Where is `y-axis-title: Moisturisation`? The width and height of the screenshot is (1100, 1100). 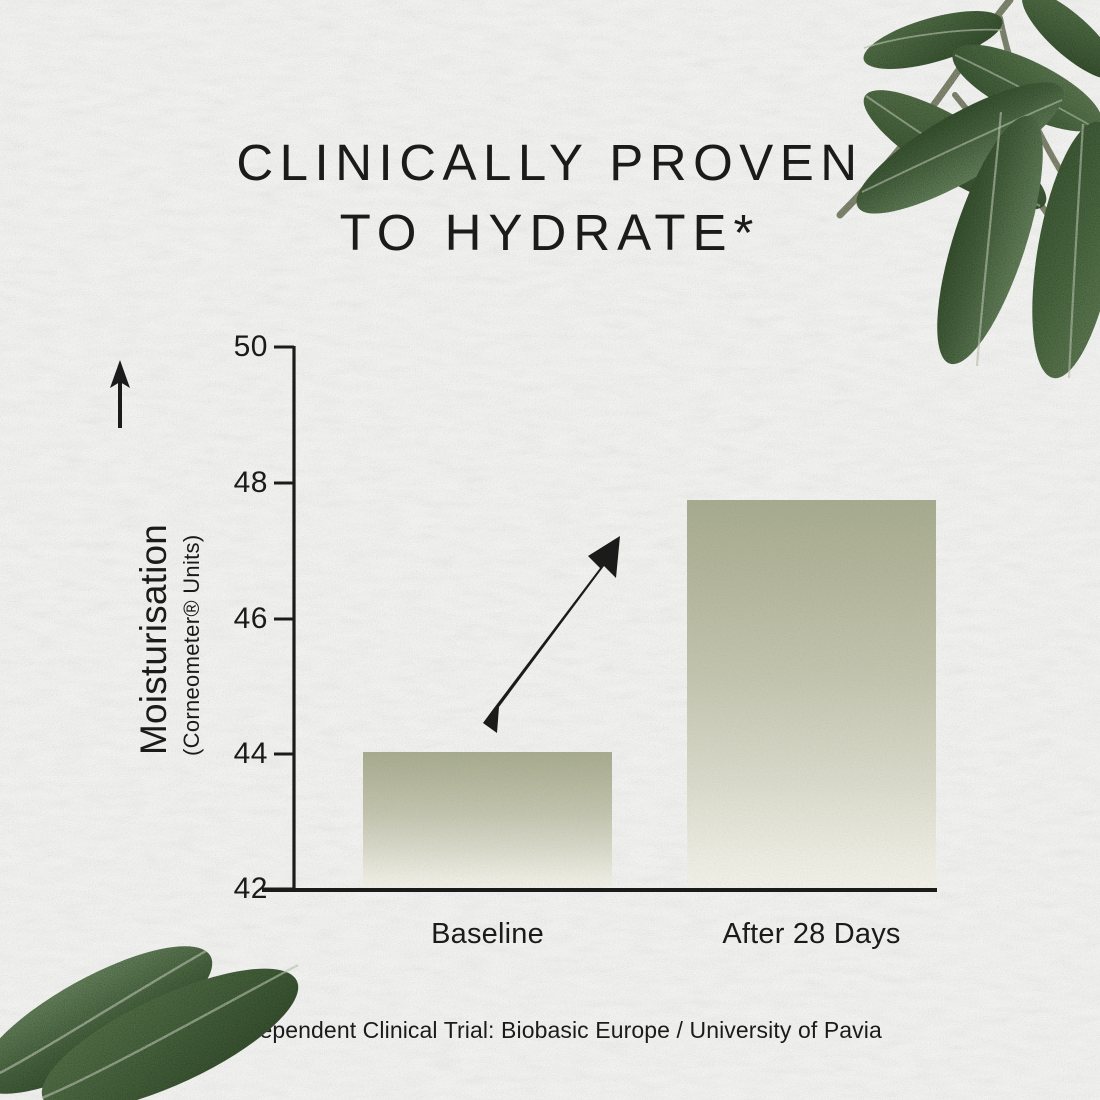
y-axis-title: Moisturisation is located at coordinates (153, 639).